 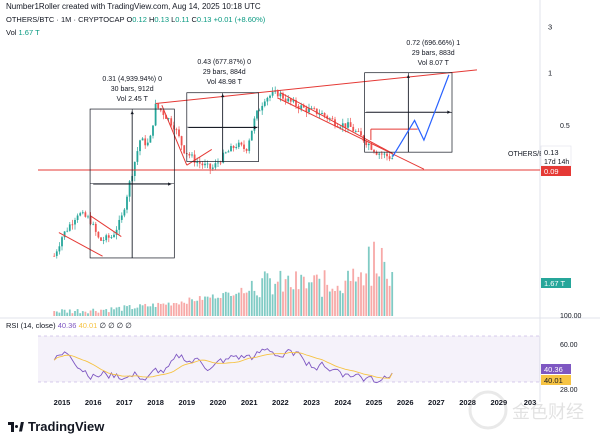 What do you see at coordinates (223, 365) in the screenshot?
I see `rsi-ma-line` at bounding box center [223, 365].